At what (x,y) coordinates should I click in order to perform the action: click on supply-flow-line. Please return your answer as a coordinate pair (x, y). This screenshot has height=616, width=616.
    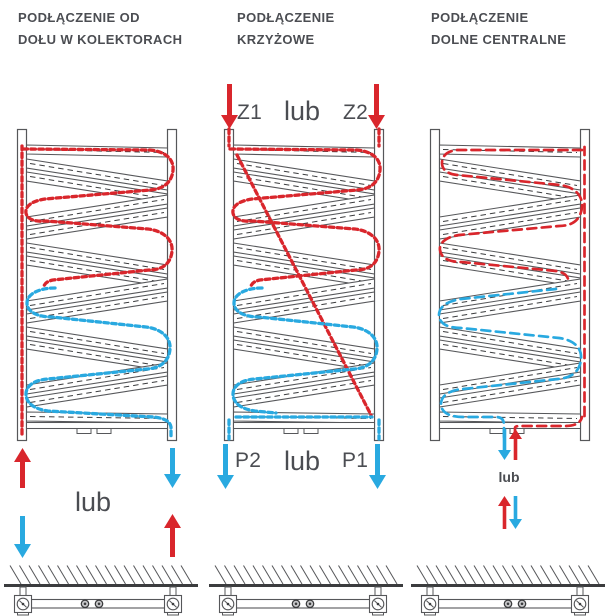
    Looking at the image, I should click on (548, 425).